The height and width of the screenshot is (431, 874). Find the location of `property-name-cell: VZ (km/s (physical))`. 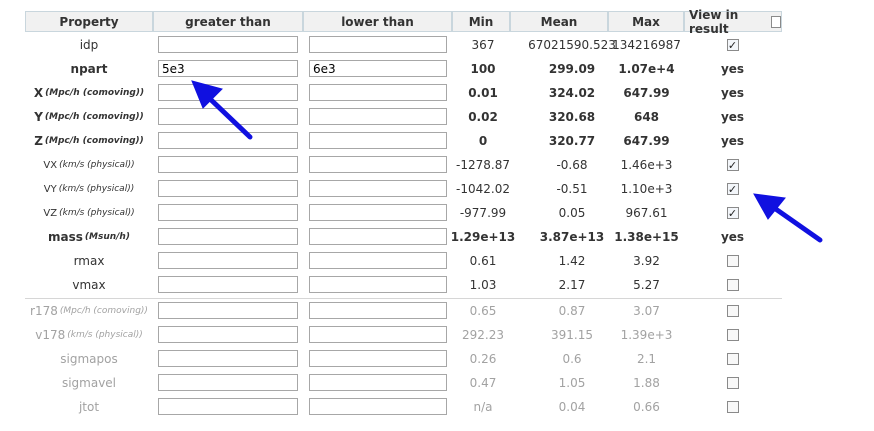

property-name-cell: VZ (km/s (physical)) is located at coordinates (89, 213).